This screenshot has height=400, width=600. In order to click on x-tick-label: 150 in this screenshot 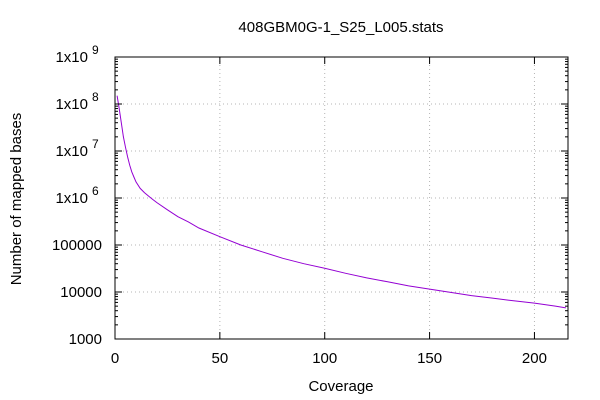, I will do `click(429, 358)`.